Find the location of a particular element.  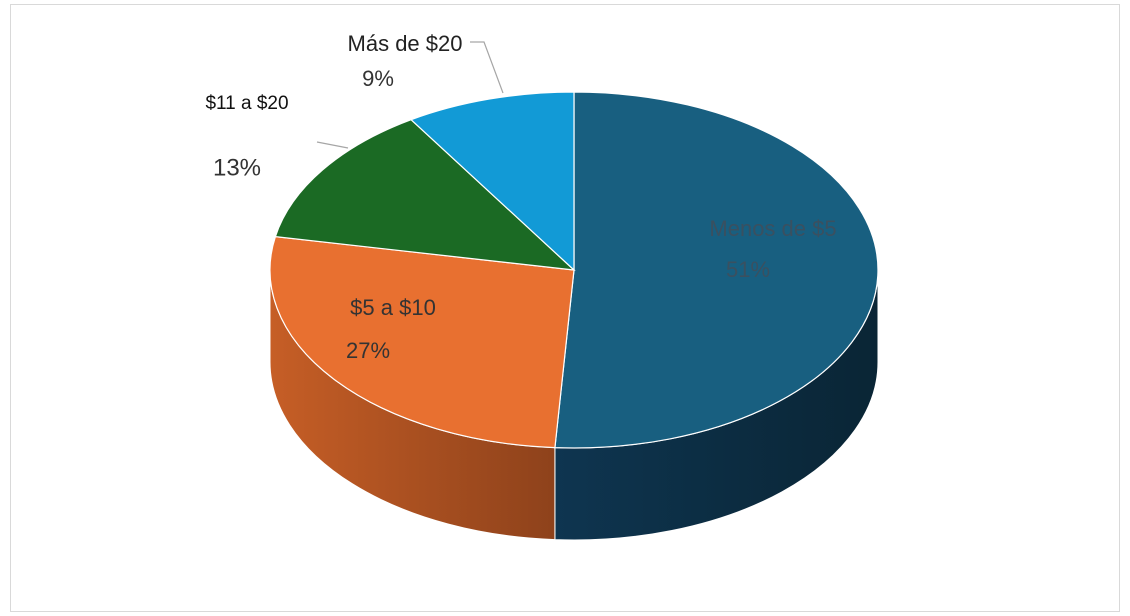

data-label-value: 9% is located at coordinates (378, 78).